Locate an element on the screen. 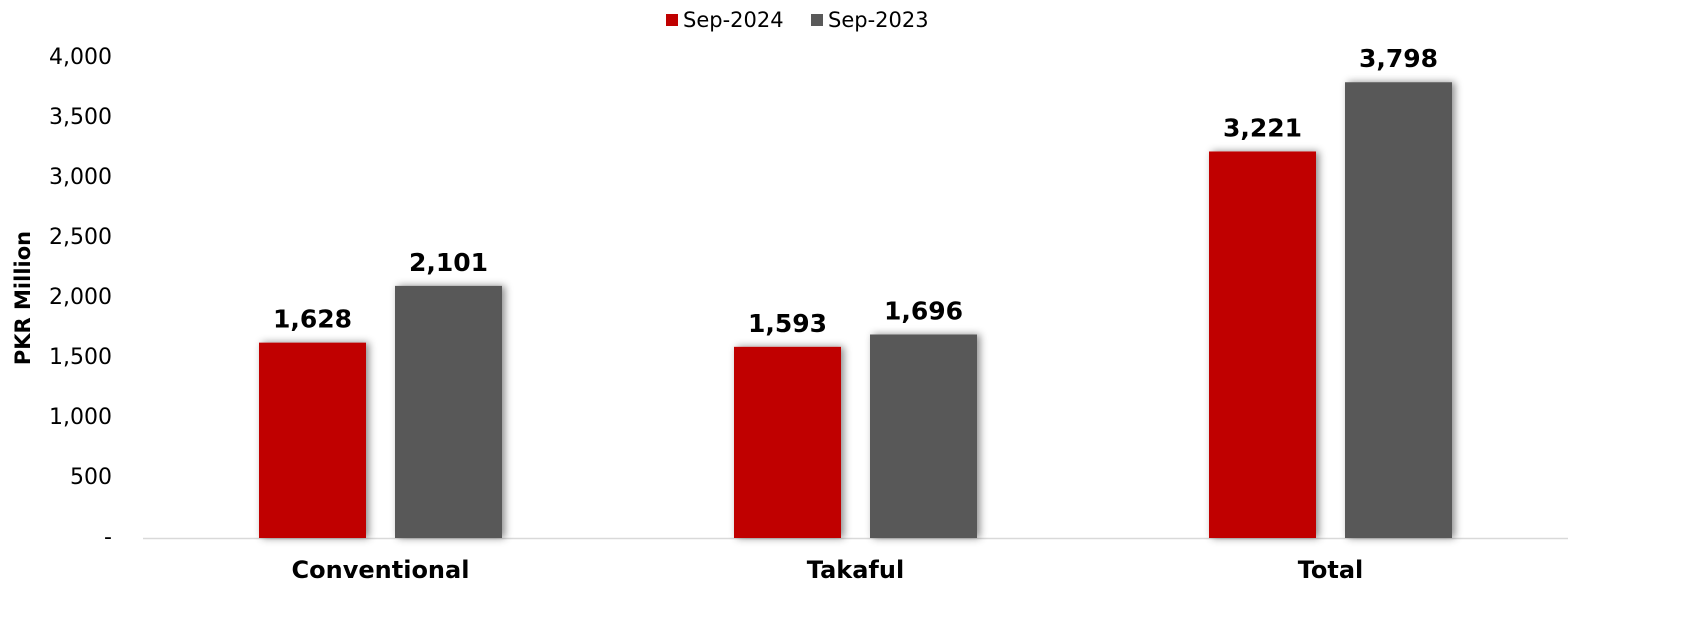 The width and height of the screenshot is (1708, 636). x-tick-label: Total is located at coordinates (1331, 570).